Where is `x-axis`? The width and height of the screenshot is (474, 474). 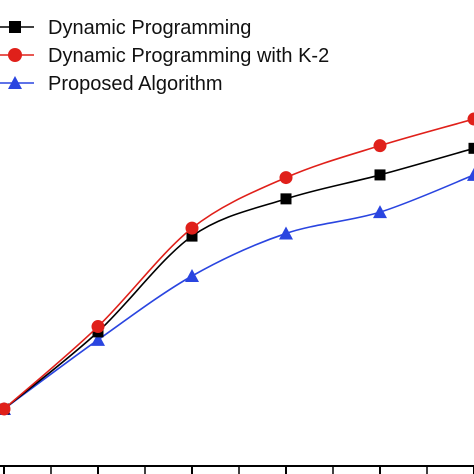
x-axis is located at coordinates (237, 469).